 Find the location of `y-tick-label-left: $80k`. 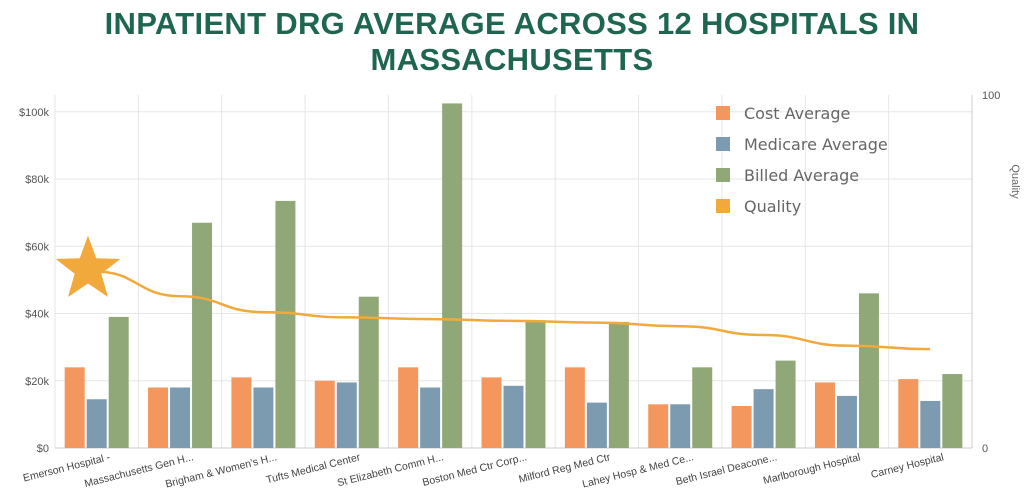

y-tick-label-left: $80k is located at coordinates (37, 180).